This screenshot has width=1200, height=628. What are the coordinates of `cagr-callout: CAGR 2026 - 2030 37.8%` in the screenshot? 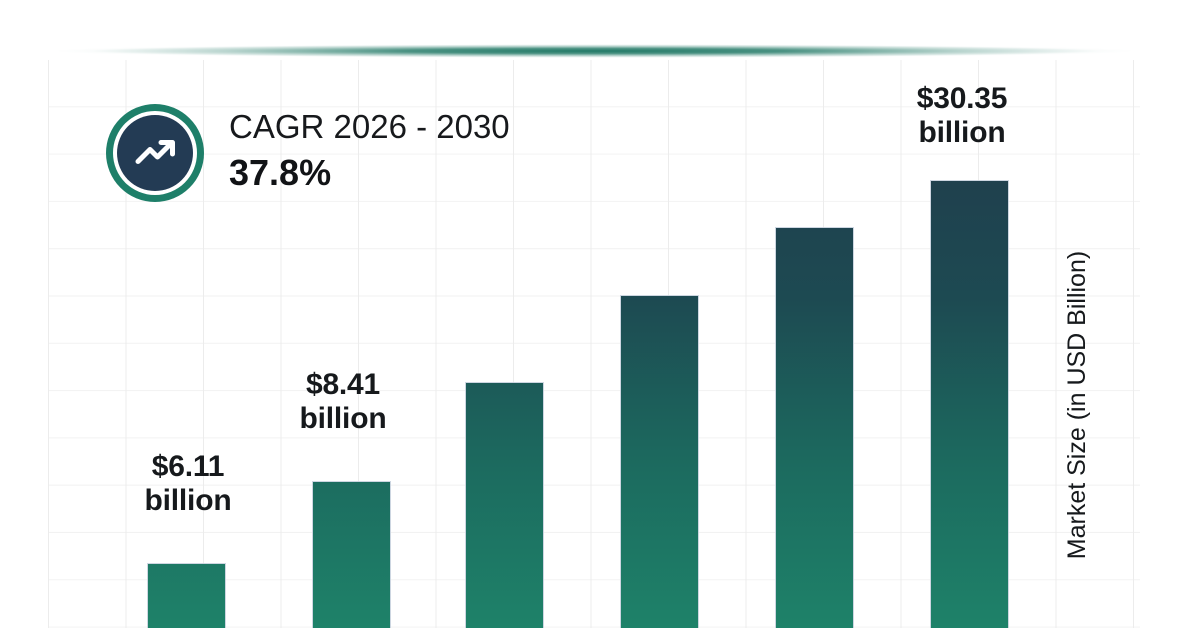 It's located at (308, 153).